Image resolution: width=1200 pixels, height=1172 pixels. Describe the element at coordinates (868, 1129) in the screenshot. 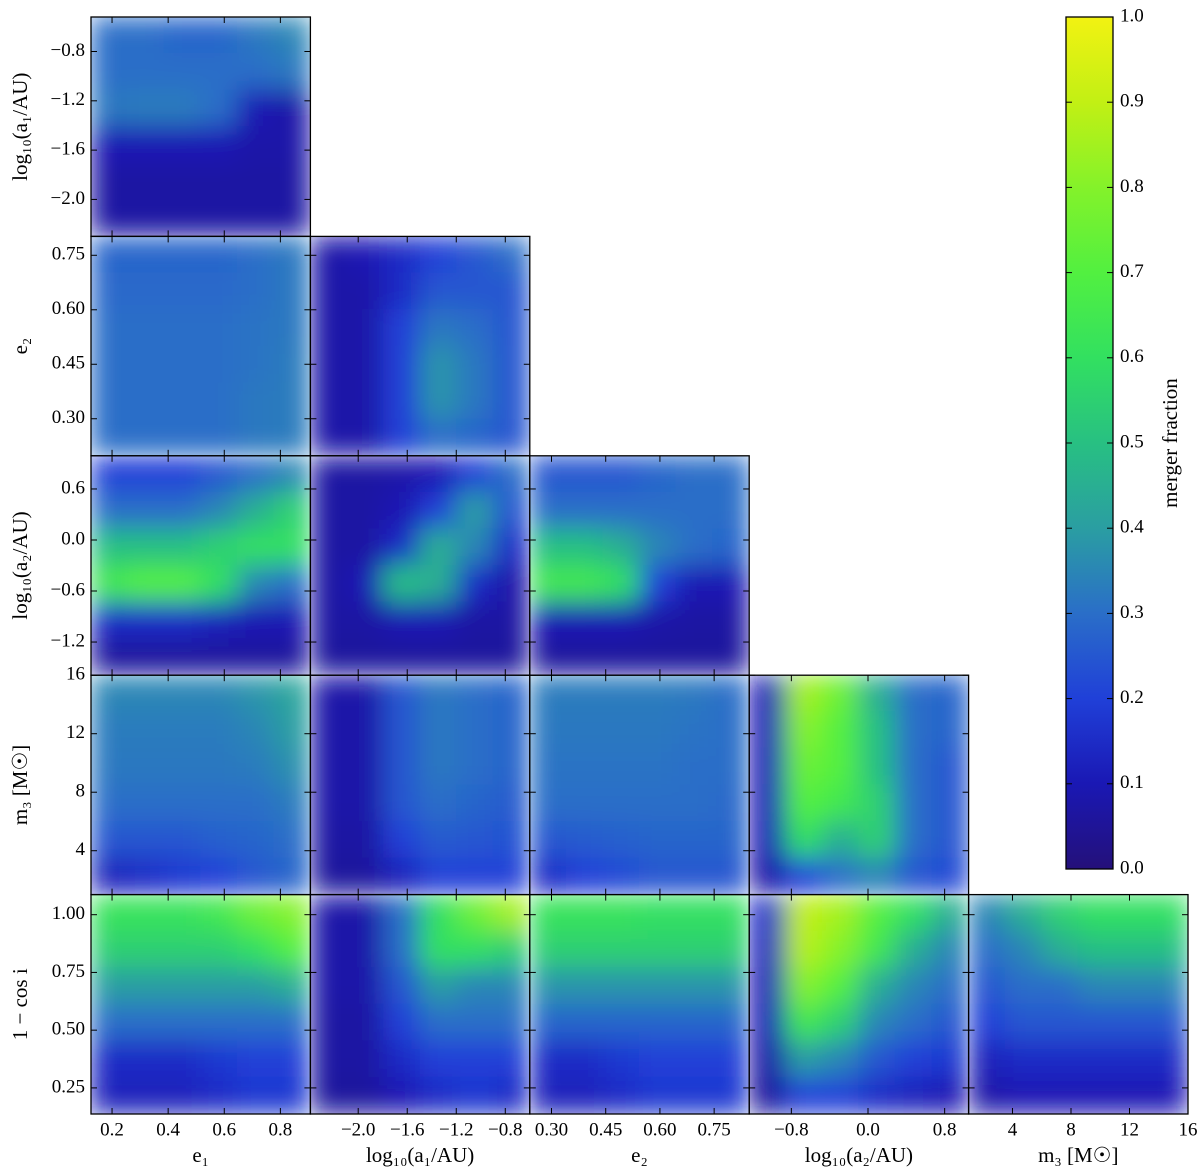

I see `x-tick-label: 0.0` at that location.